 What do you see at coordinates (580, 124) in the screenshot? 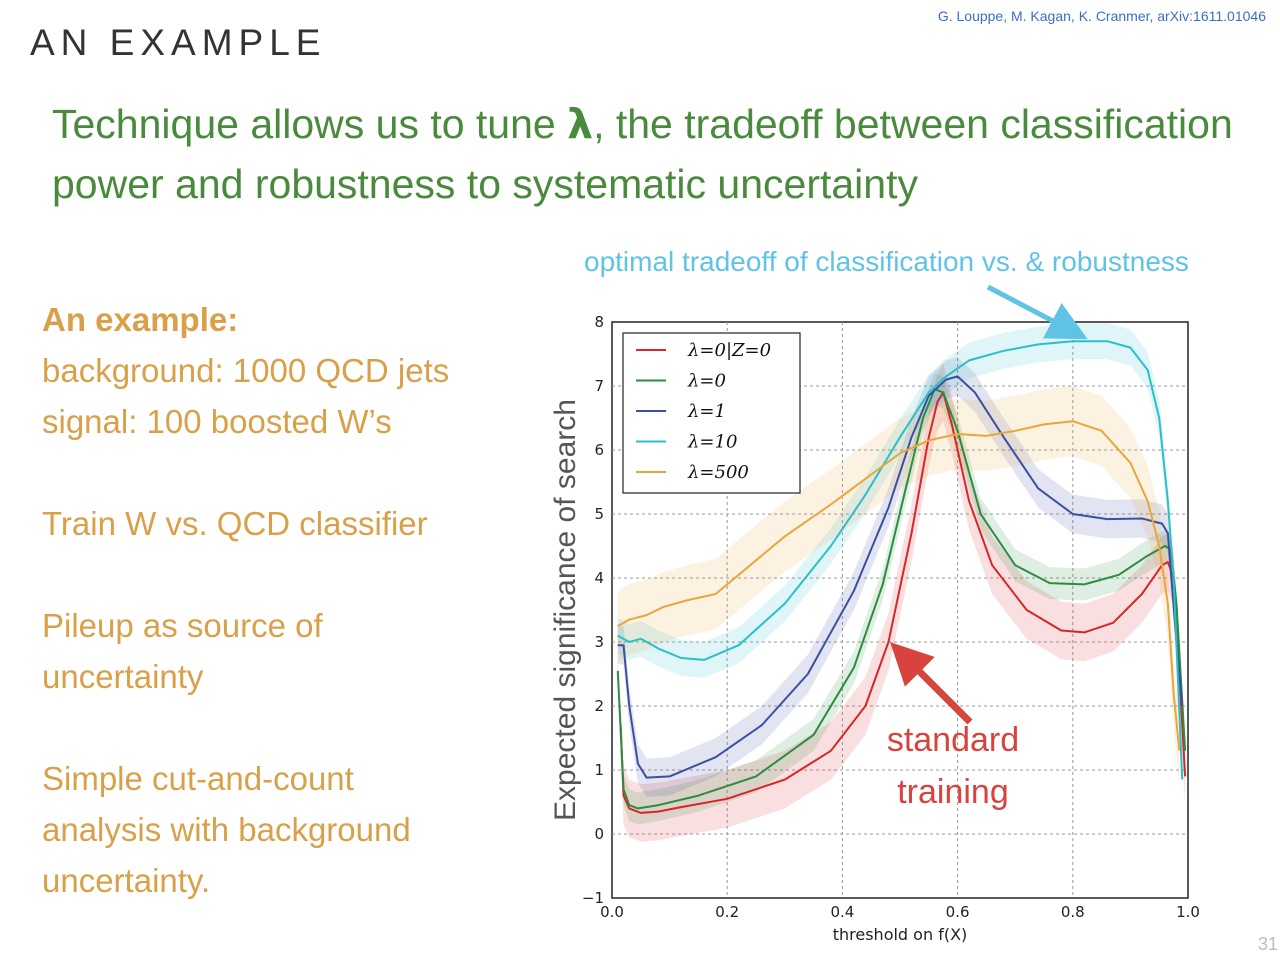
I see `headline-lambda: λ` at bounding box center [580, 124].